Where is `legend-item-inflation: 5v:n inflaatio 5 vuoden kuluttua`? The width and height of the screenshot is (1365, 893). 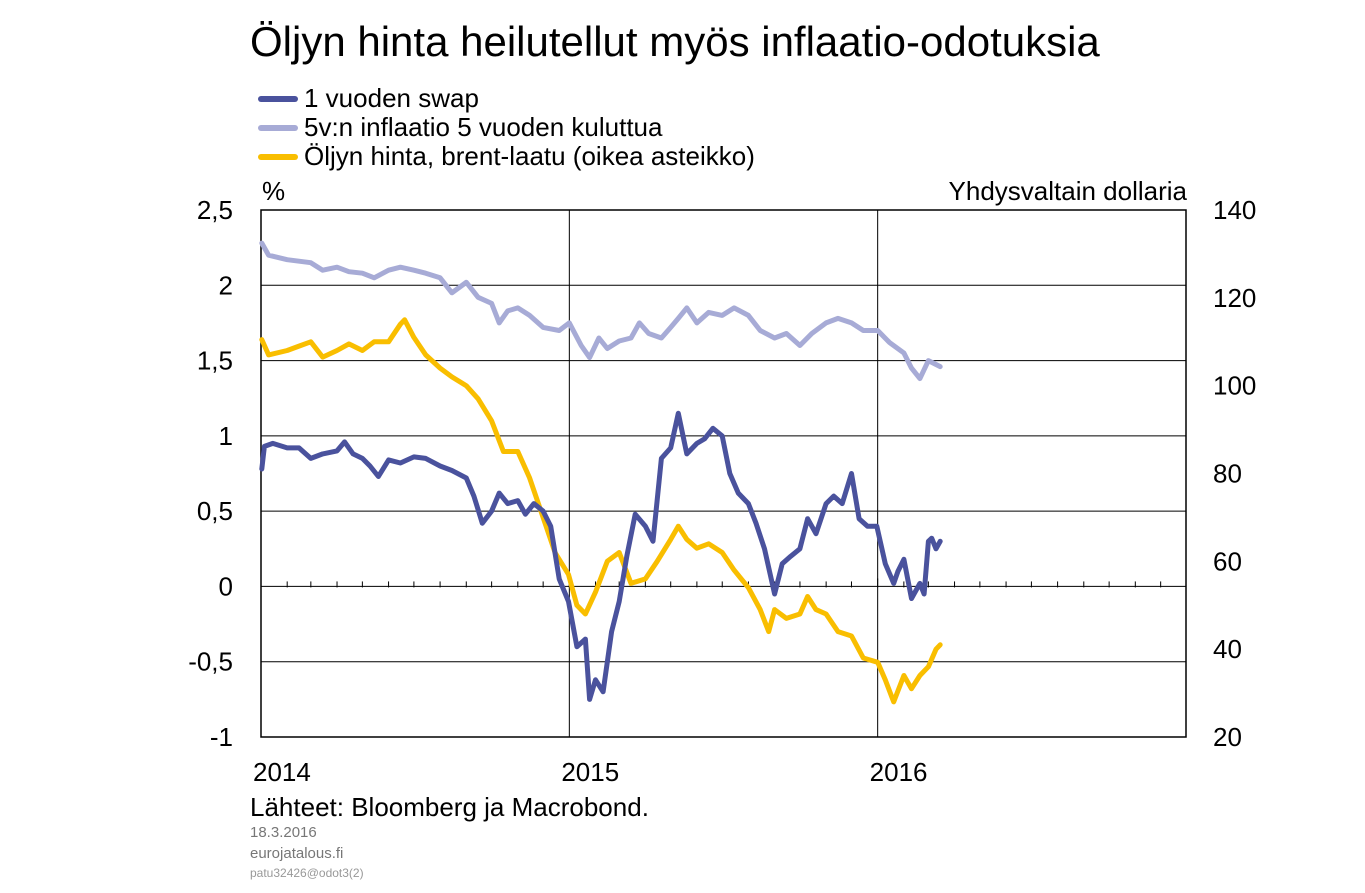
legend-item-inflation: 5v:n inflaatio 5 vuoden kuluttua is located at coordinates (506, 127).